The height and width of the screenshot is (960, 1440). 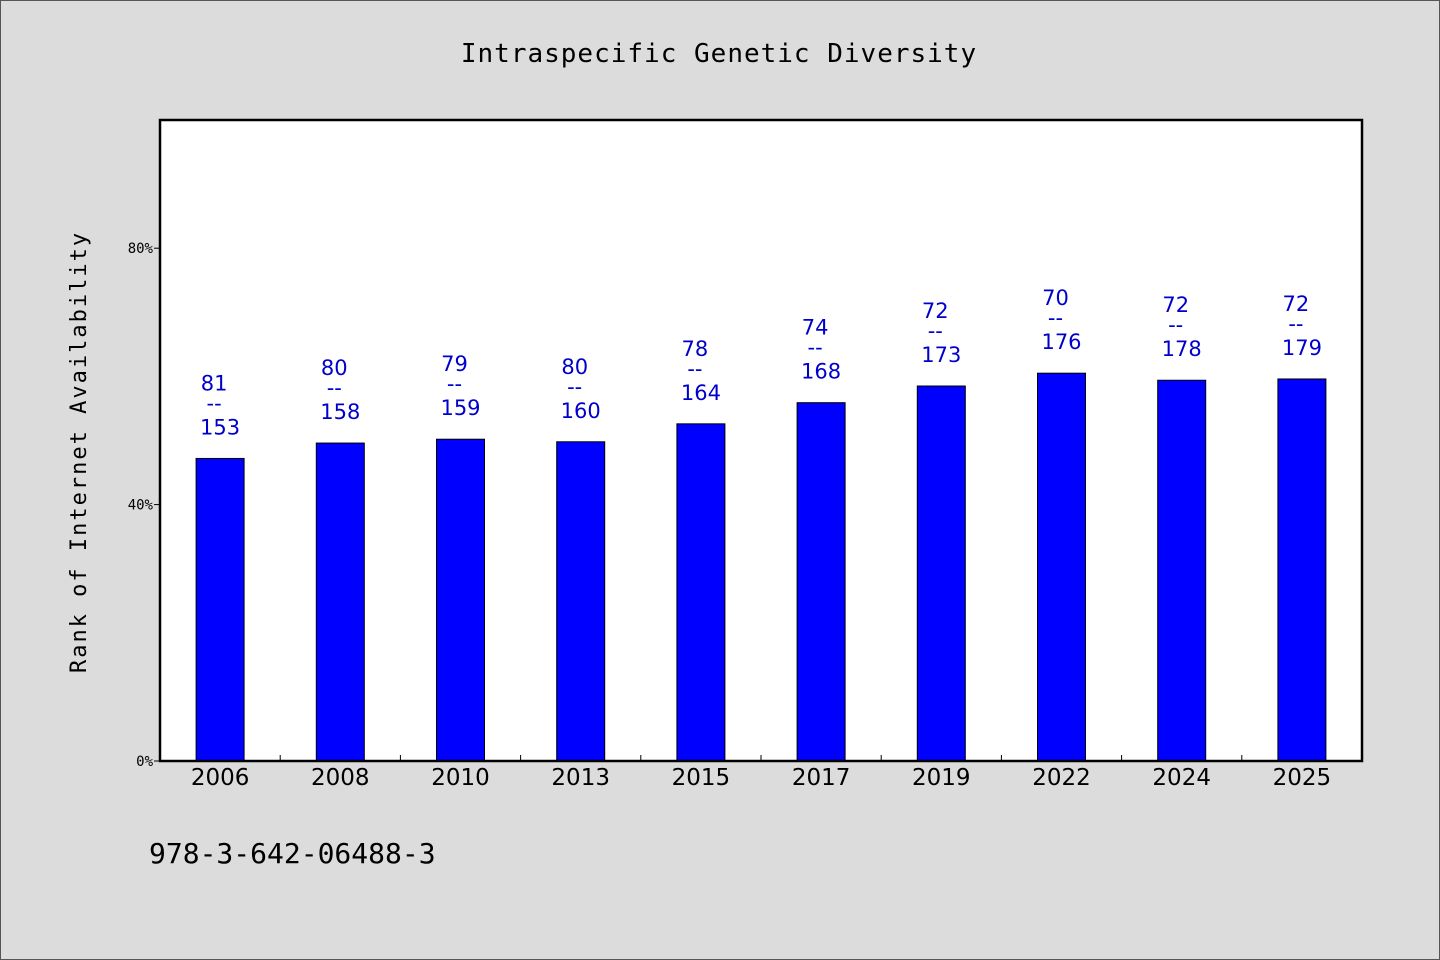 I want to click on data-label-bottom: 173, so click(x=941, y=355).